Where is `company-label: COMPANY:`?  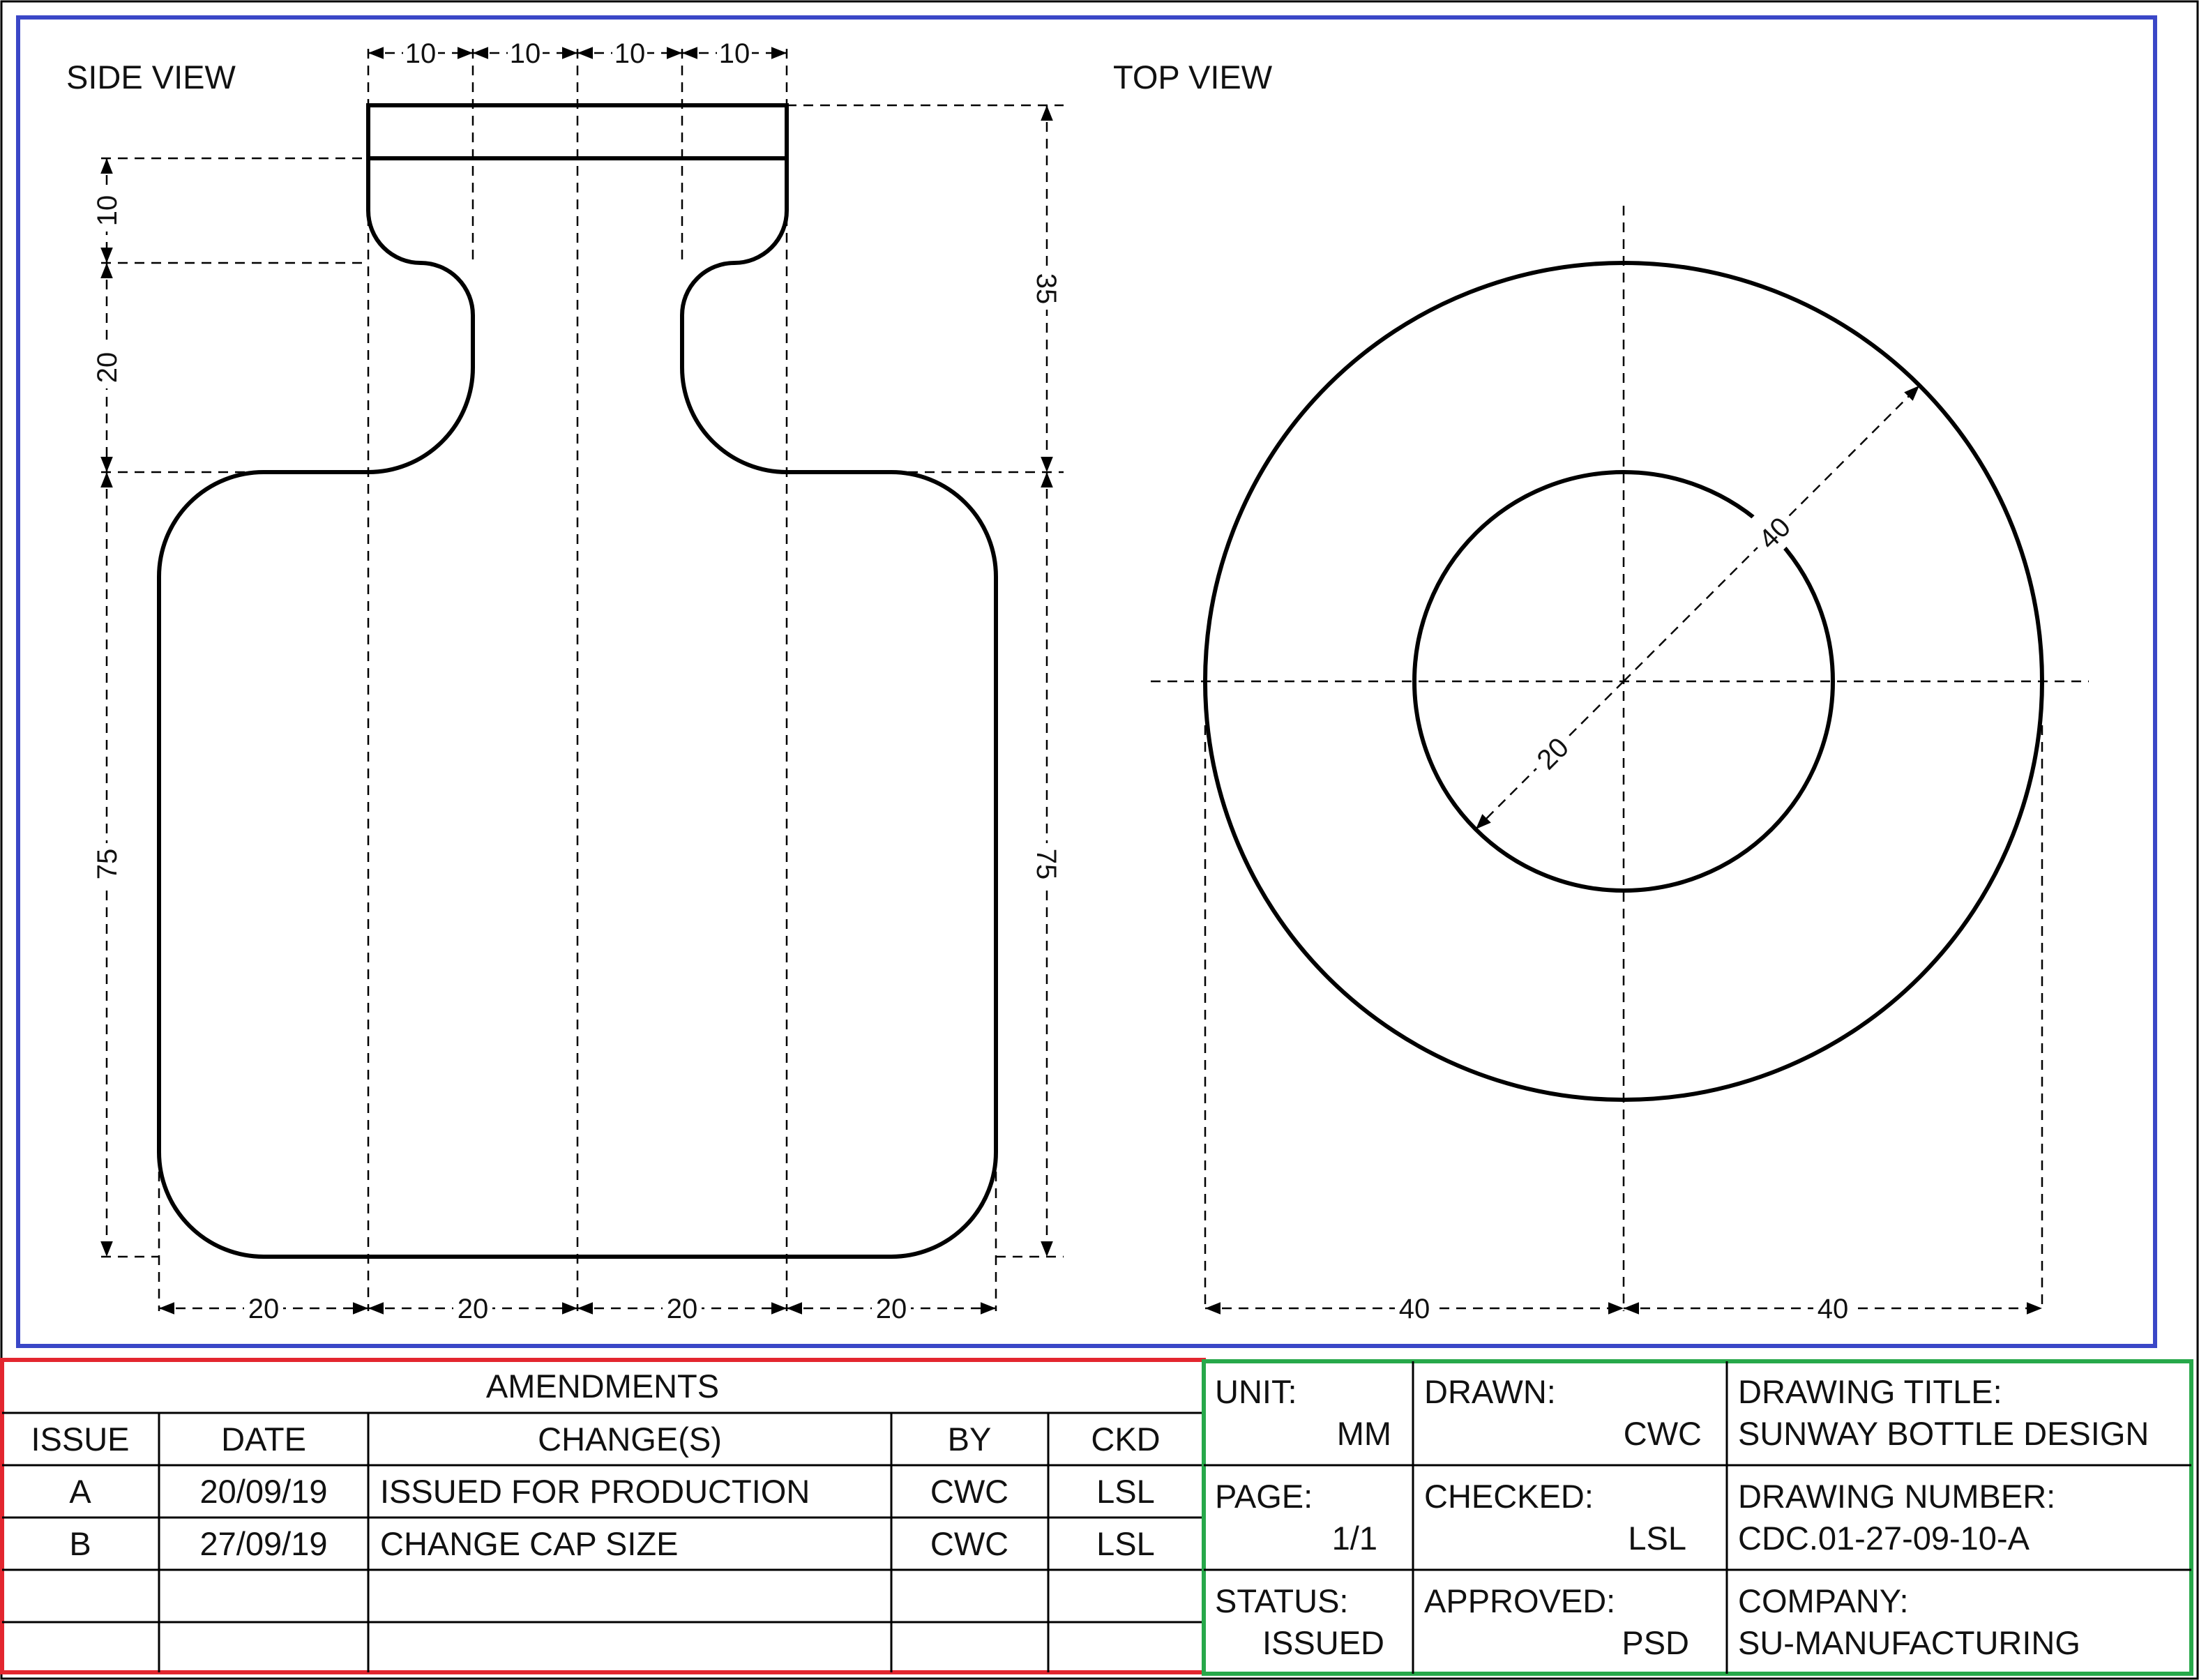 company-label: COMPANY: is located at coordinates (1823, 1600).